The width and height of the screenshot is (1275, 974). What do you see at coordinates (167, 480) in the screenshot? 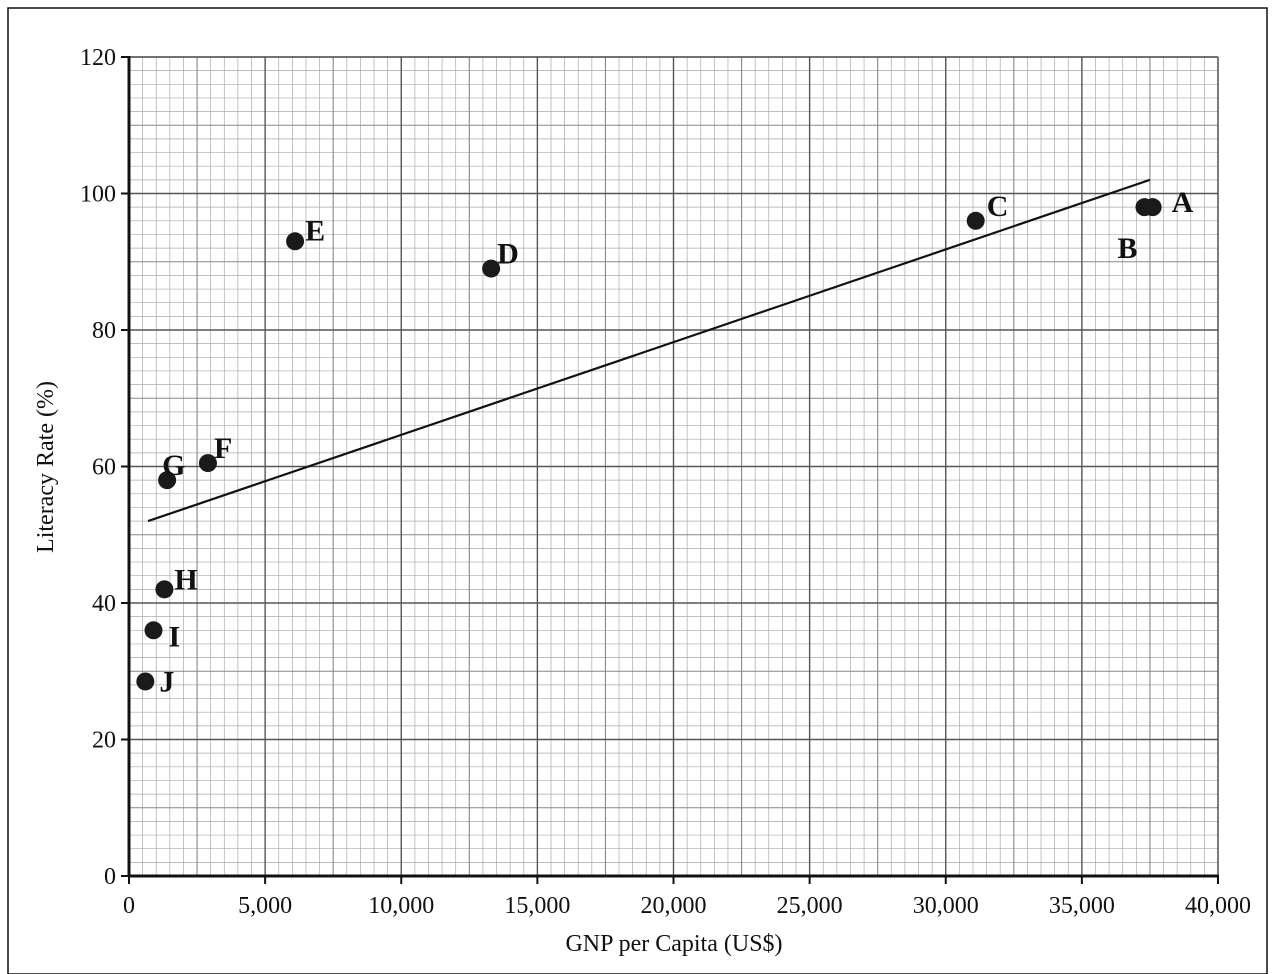
I see `data-point-g` at bounding box center [167, 480].